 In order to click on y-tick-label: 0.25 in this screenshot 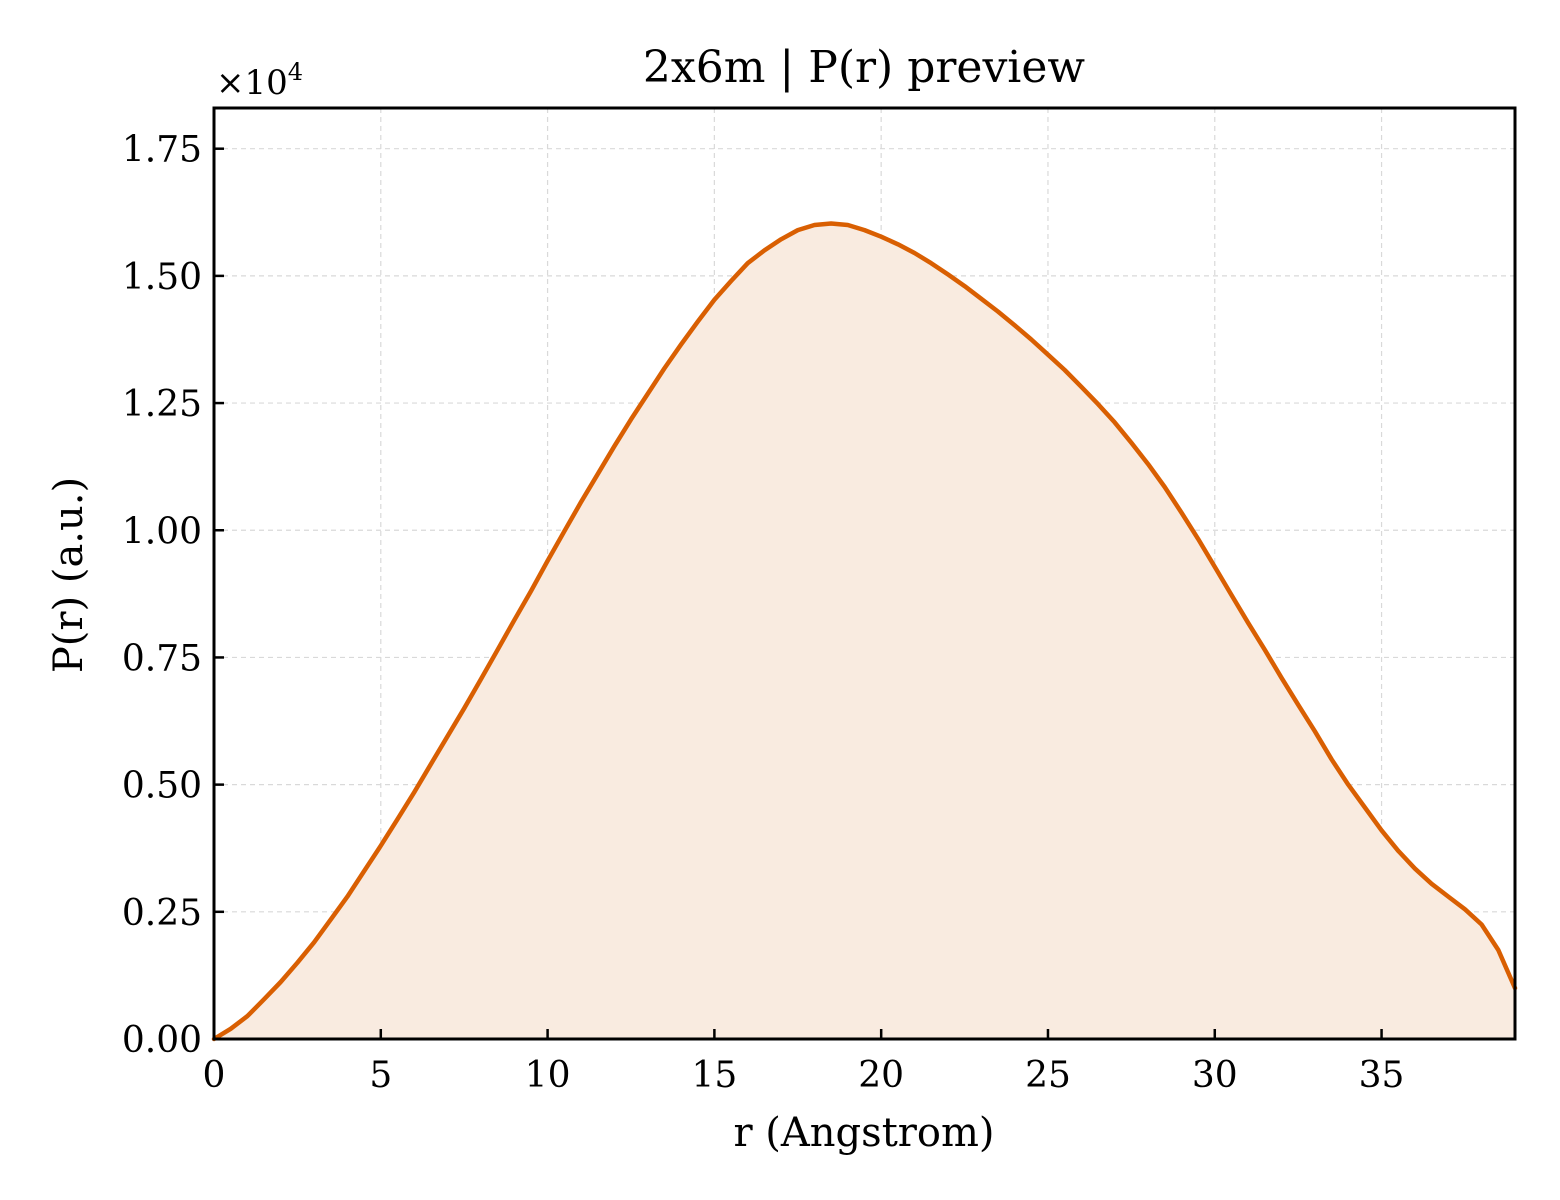, I will do `click(162, 913)`.